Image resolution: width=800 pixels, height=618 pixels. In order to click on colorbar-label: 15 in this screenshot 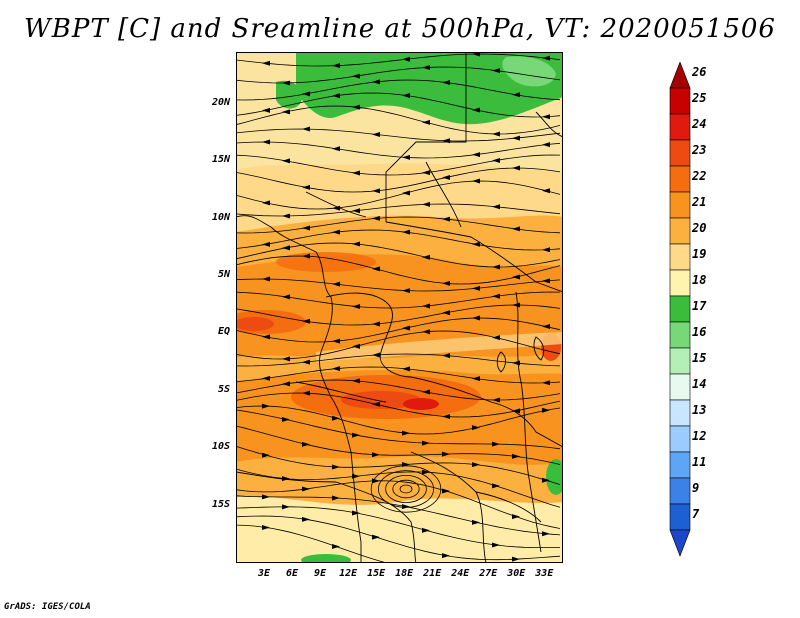, I will do `click(699, 358)`.